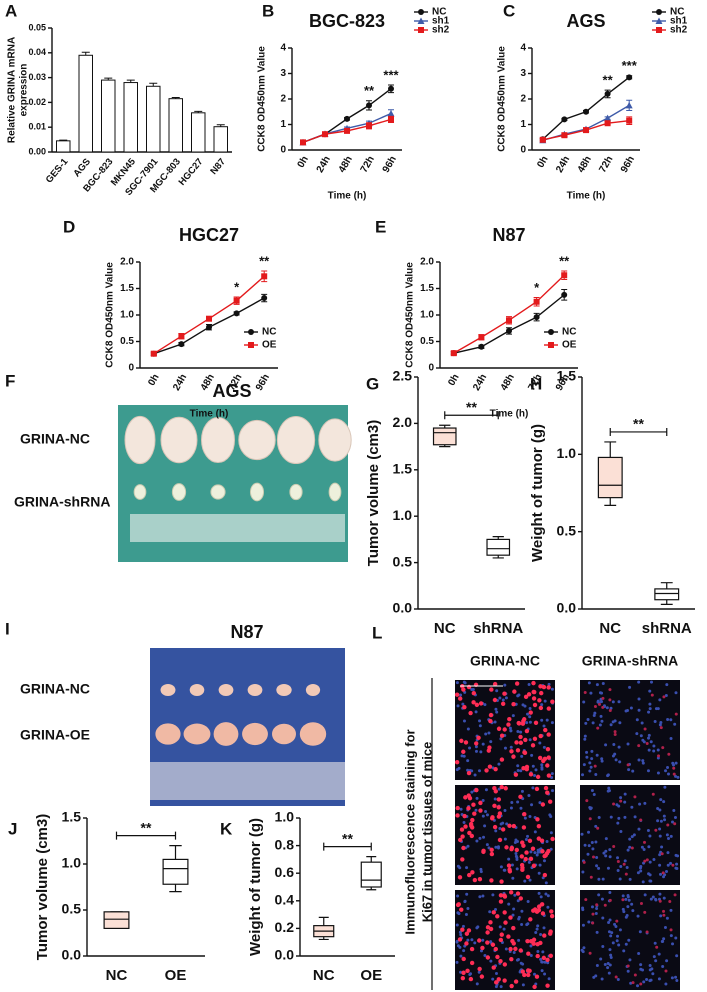 This screenshot has height=992, width=707. I want to click on panel-letter: G, so click(372, 383).